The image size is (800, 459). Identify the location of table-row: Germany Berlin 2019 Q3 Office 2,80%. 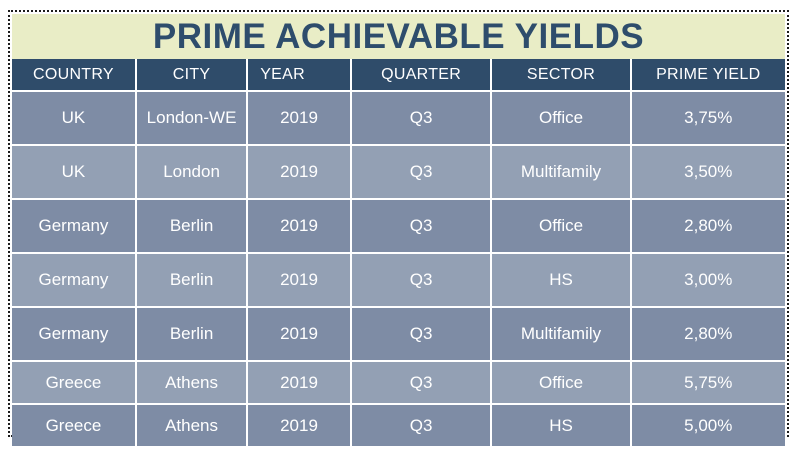
(398, 225).